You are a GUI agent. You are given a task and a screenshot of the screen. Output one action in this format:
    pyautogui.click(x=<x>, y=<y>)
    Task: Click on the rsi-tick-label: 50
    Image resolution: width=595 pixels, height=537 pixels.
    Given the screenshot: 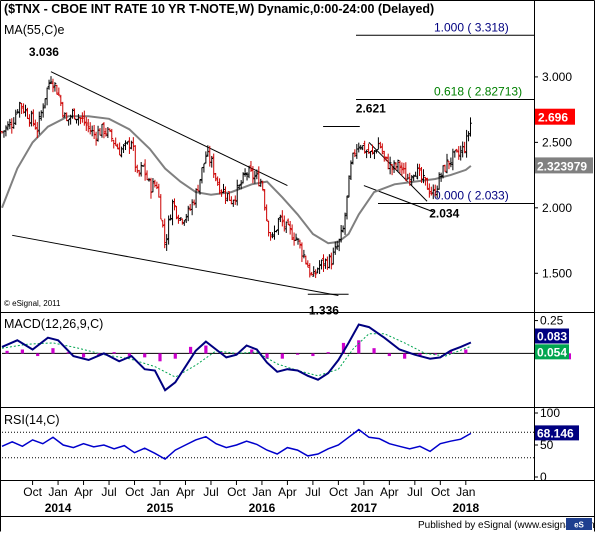 What is the action you would take?
    pyautogui.click(x=547, y=445)
    